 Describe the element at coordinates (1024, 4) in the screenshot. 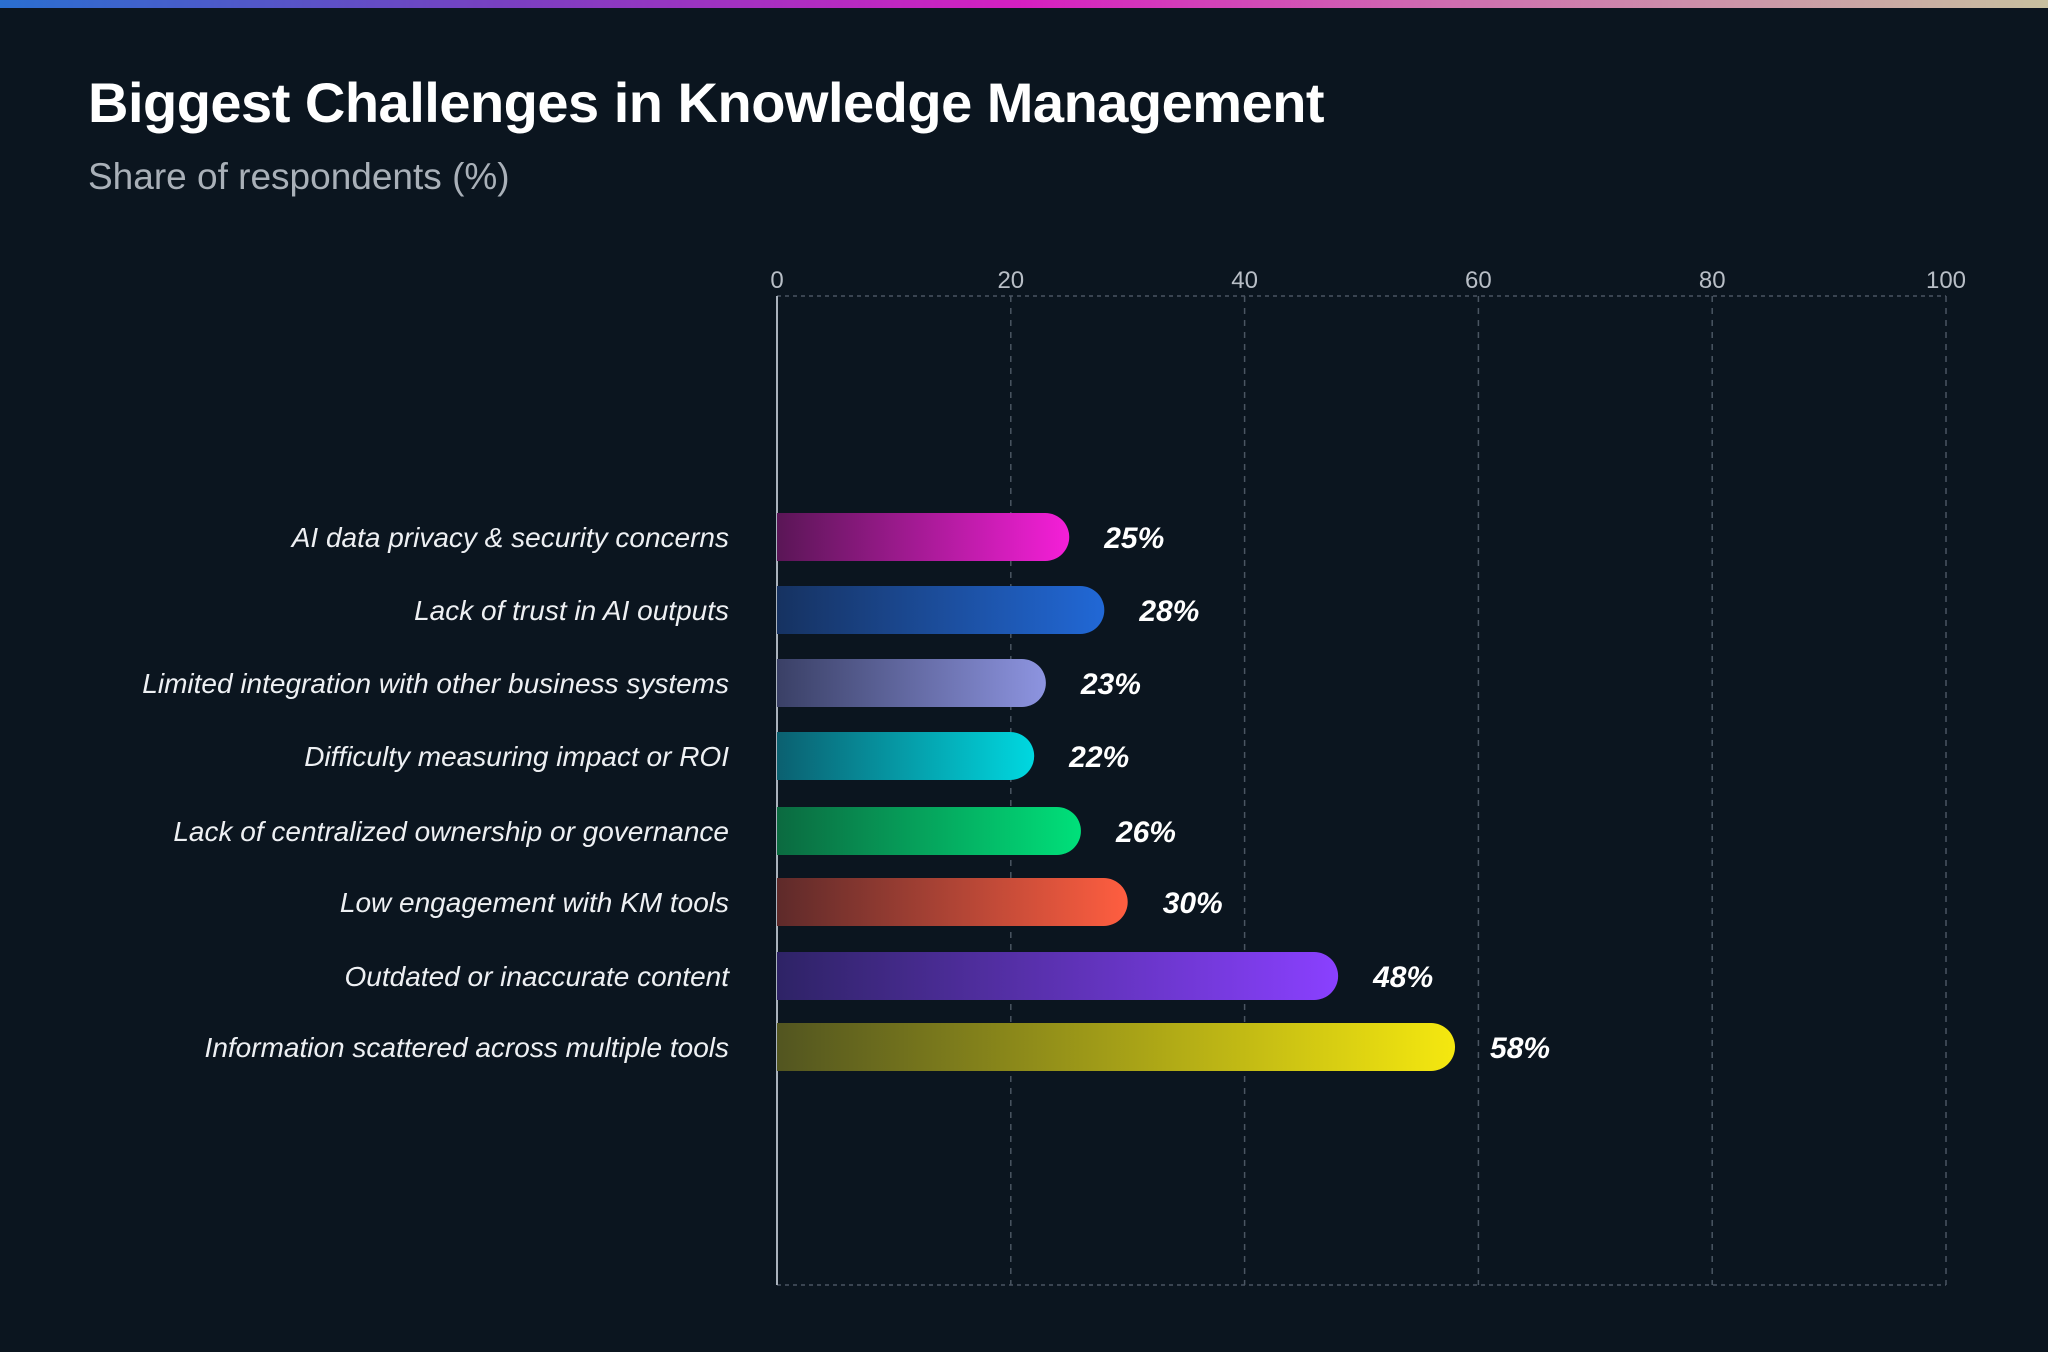

I see `top-accent-bar` at that location.